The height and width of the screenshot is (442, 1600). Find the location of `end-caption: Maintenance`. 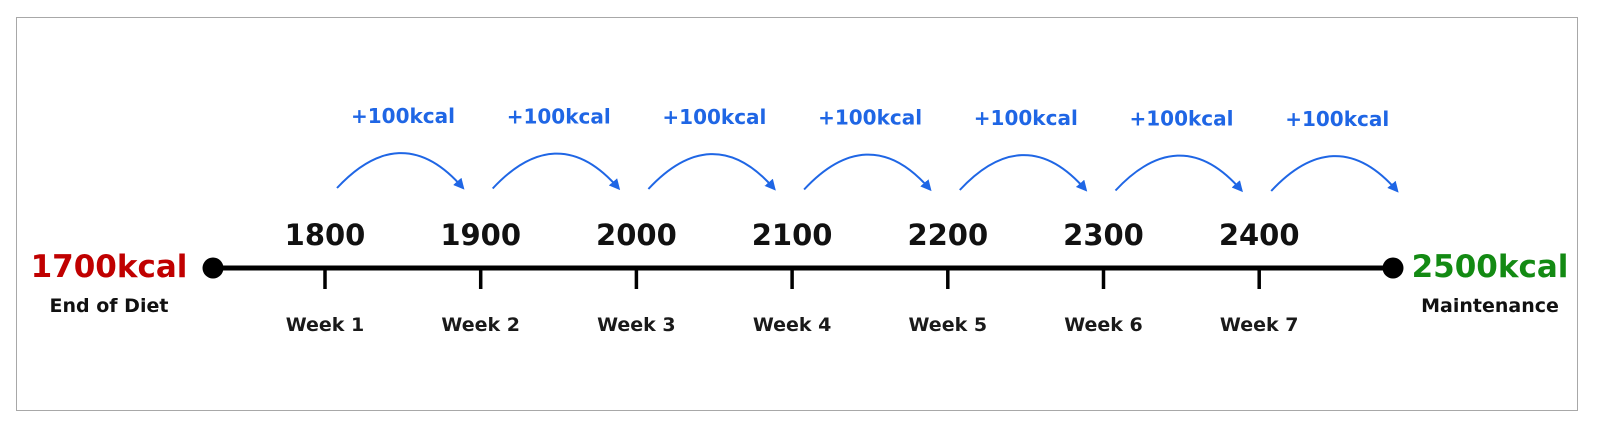

end-caption: Maintenance is located at coordinates (1490, 306).